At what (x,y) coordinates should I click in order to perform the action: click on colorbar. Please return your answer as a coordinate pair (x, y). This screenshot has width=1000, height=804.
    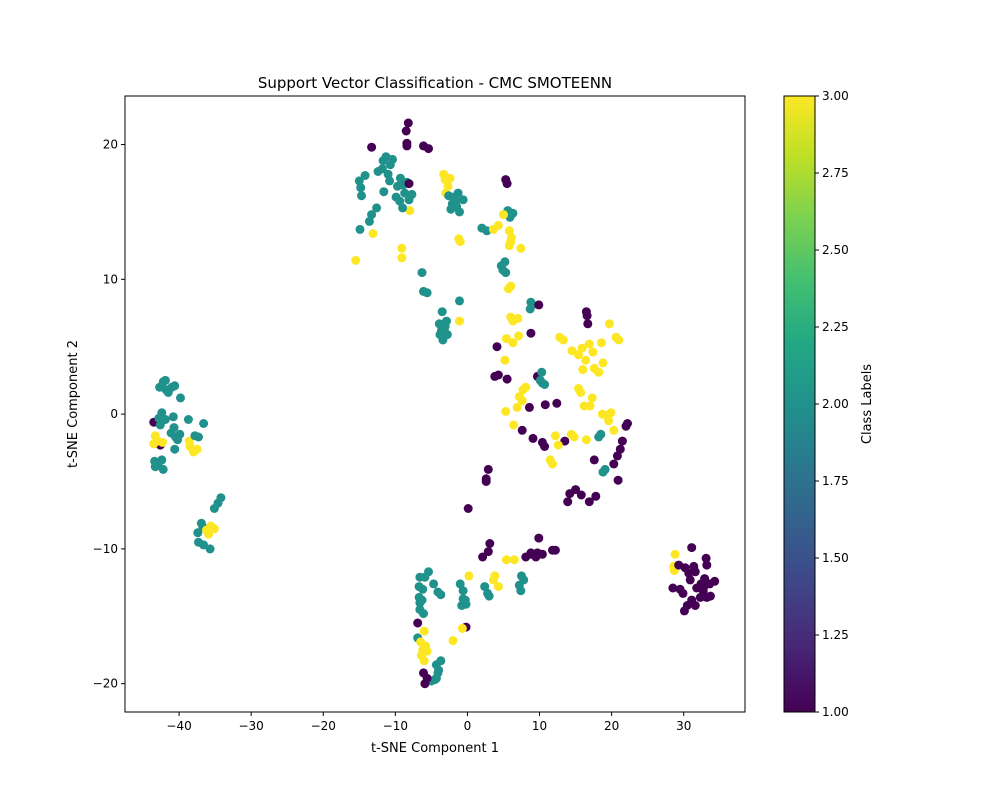
    Looking at the image, I should click on (799, 404).